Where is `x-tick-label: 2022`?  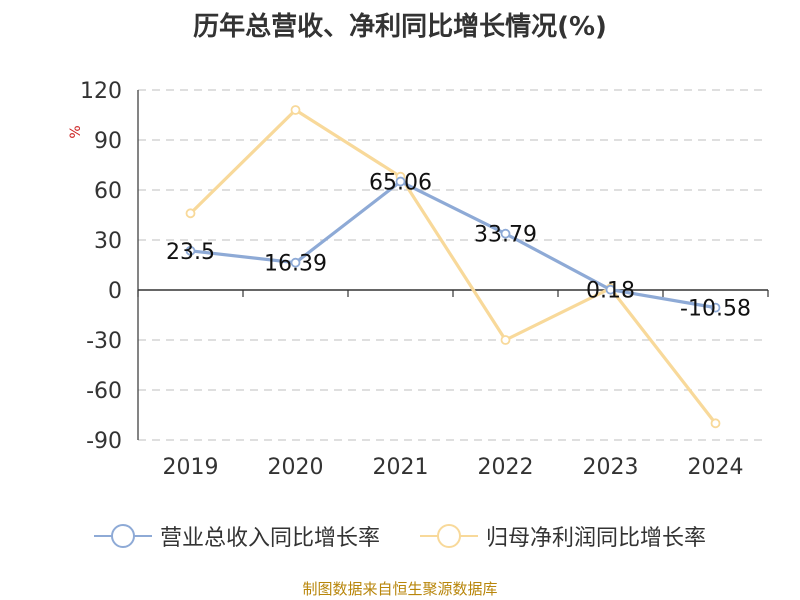
x-tick-label: 2022 is located at coordinates (506, 467).